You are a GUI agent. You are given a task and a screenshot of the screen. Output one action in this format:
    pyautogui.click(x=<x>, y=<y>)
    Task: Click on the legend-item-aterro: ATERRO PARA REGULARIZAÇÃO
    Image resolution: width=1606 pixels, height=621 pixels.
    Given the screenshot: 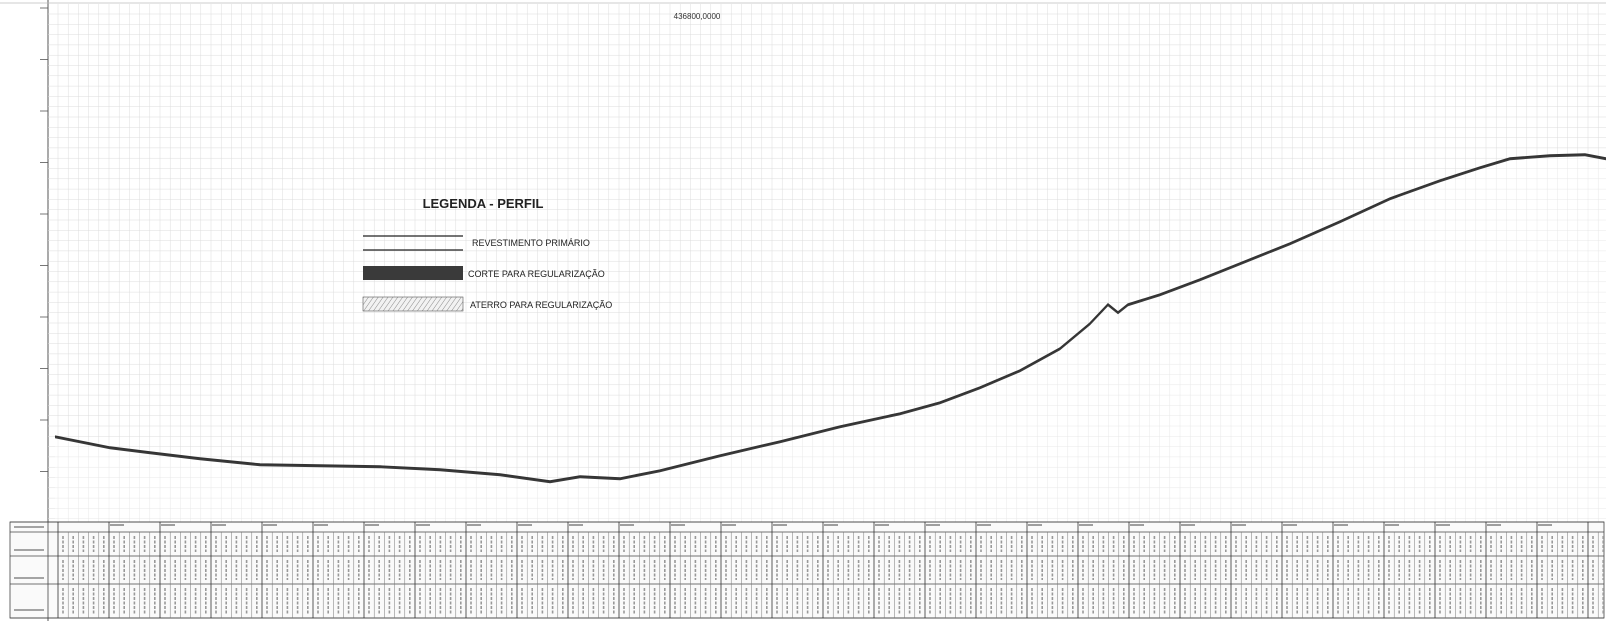 What is the action you would take?
    pyautogui.click(x=487, y=304)
    